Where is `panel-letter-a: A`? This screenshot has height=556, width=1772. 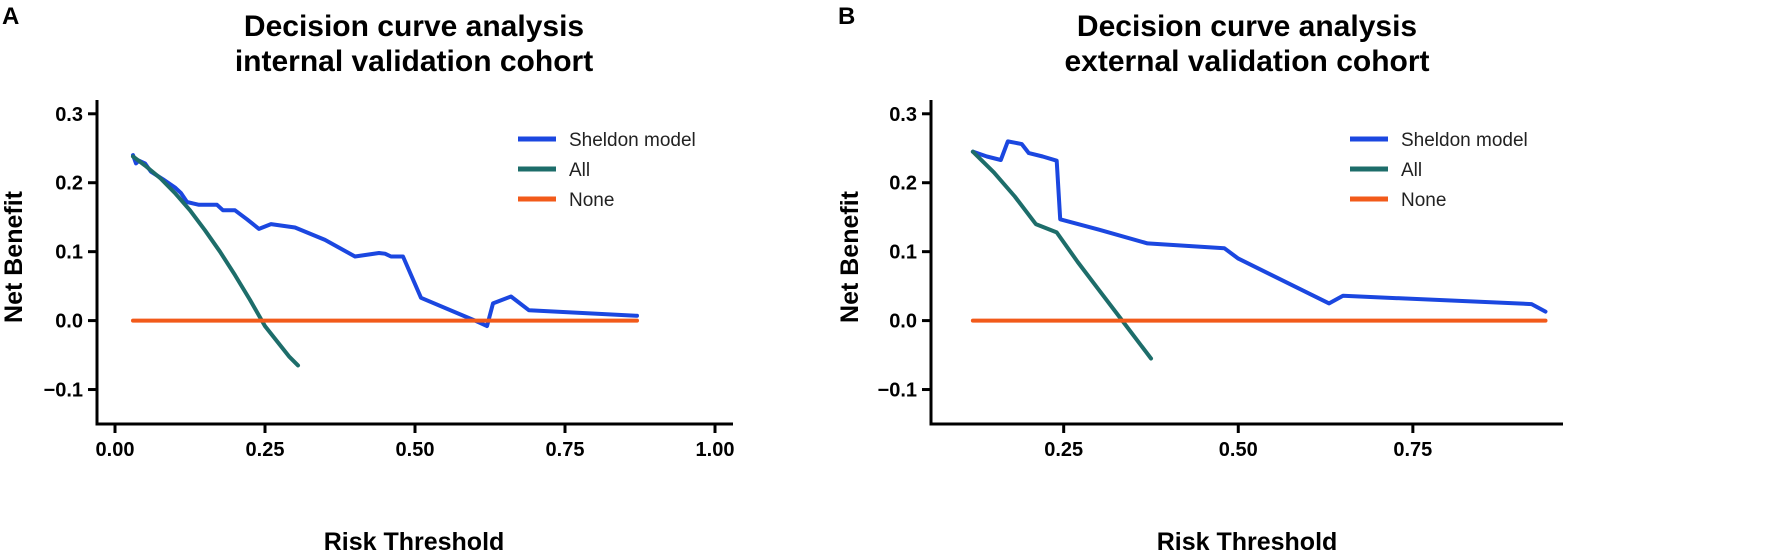
panel-letter-a: A is located at coordinates (10, 16).